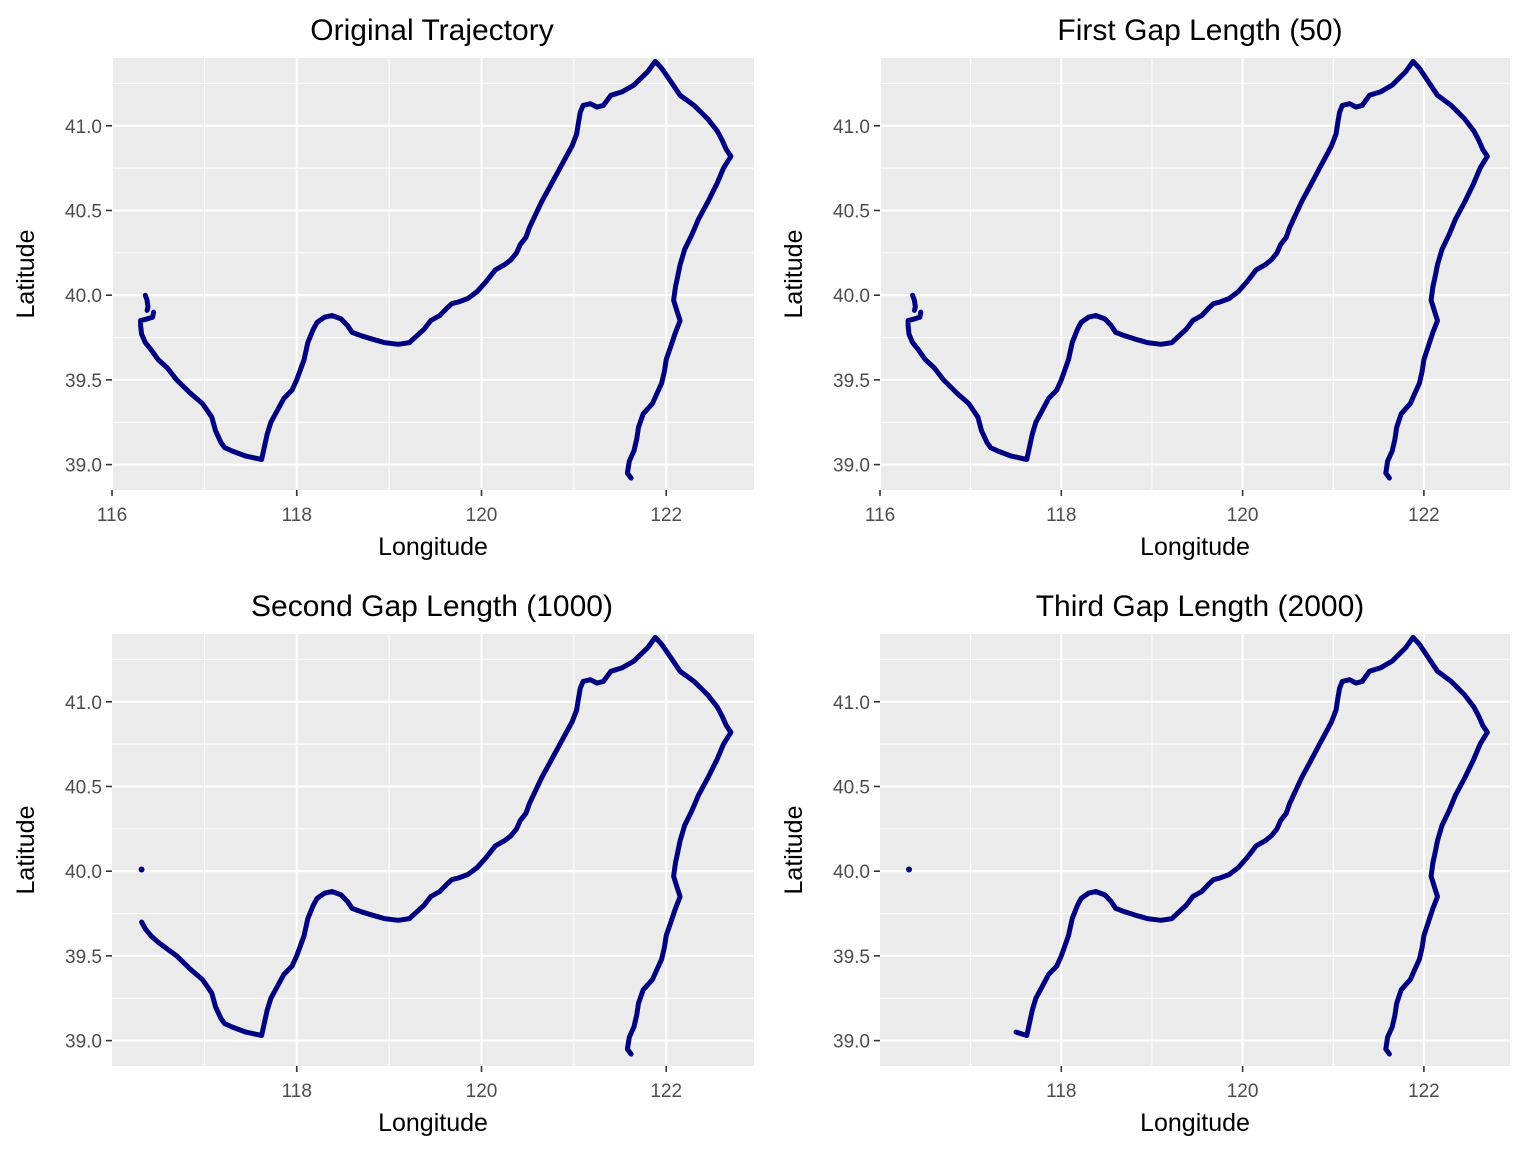  I want to click on panel-title: Original Trajectory, so click(431, 30).